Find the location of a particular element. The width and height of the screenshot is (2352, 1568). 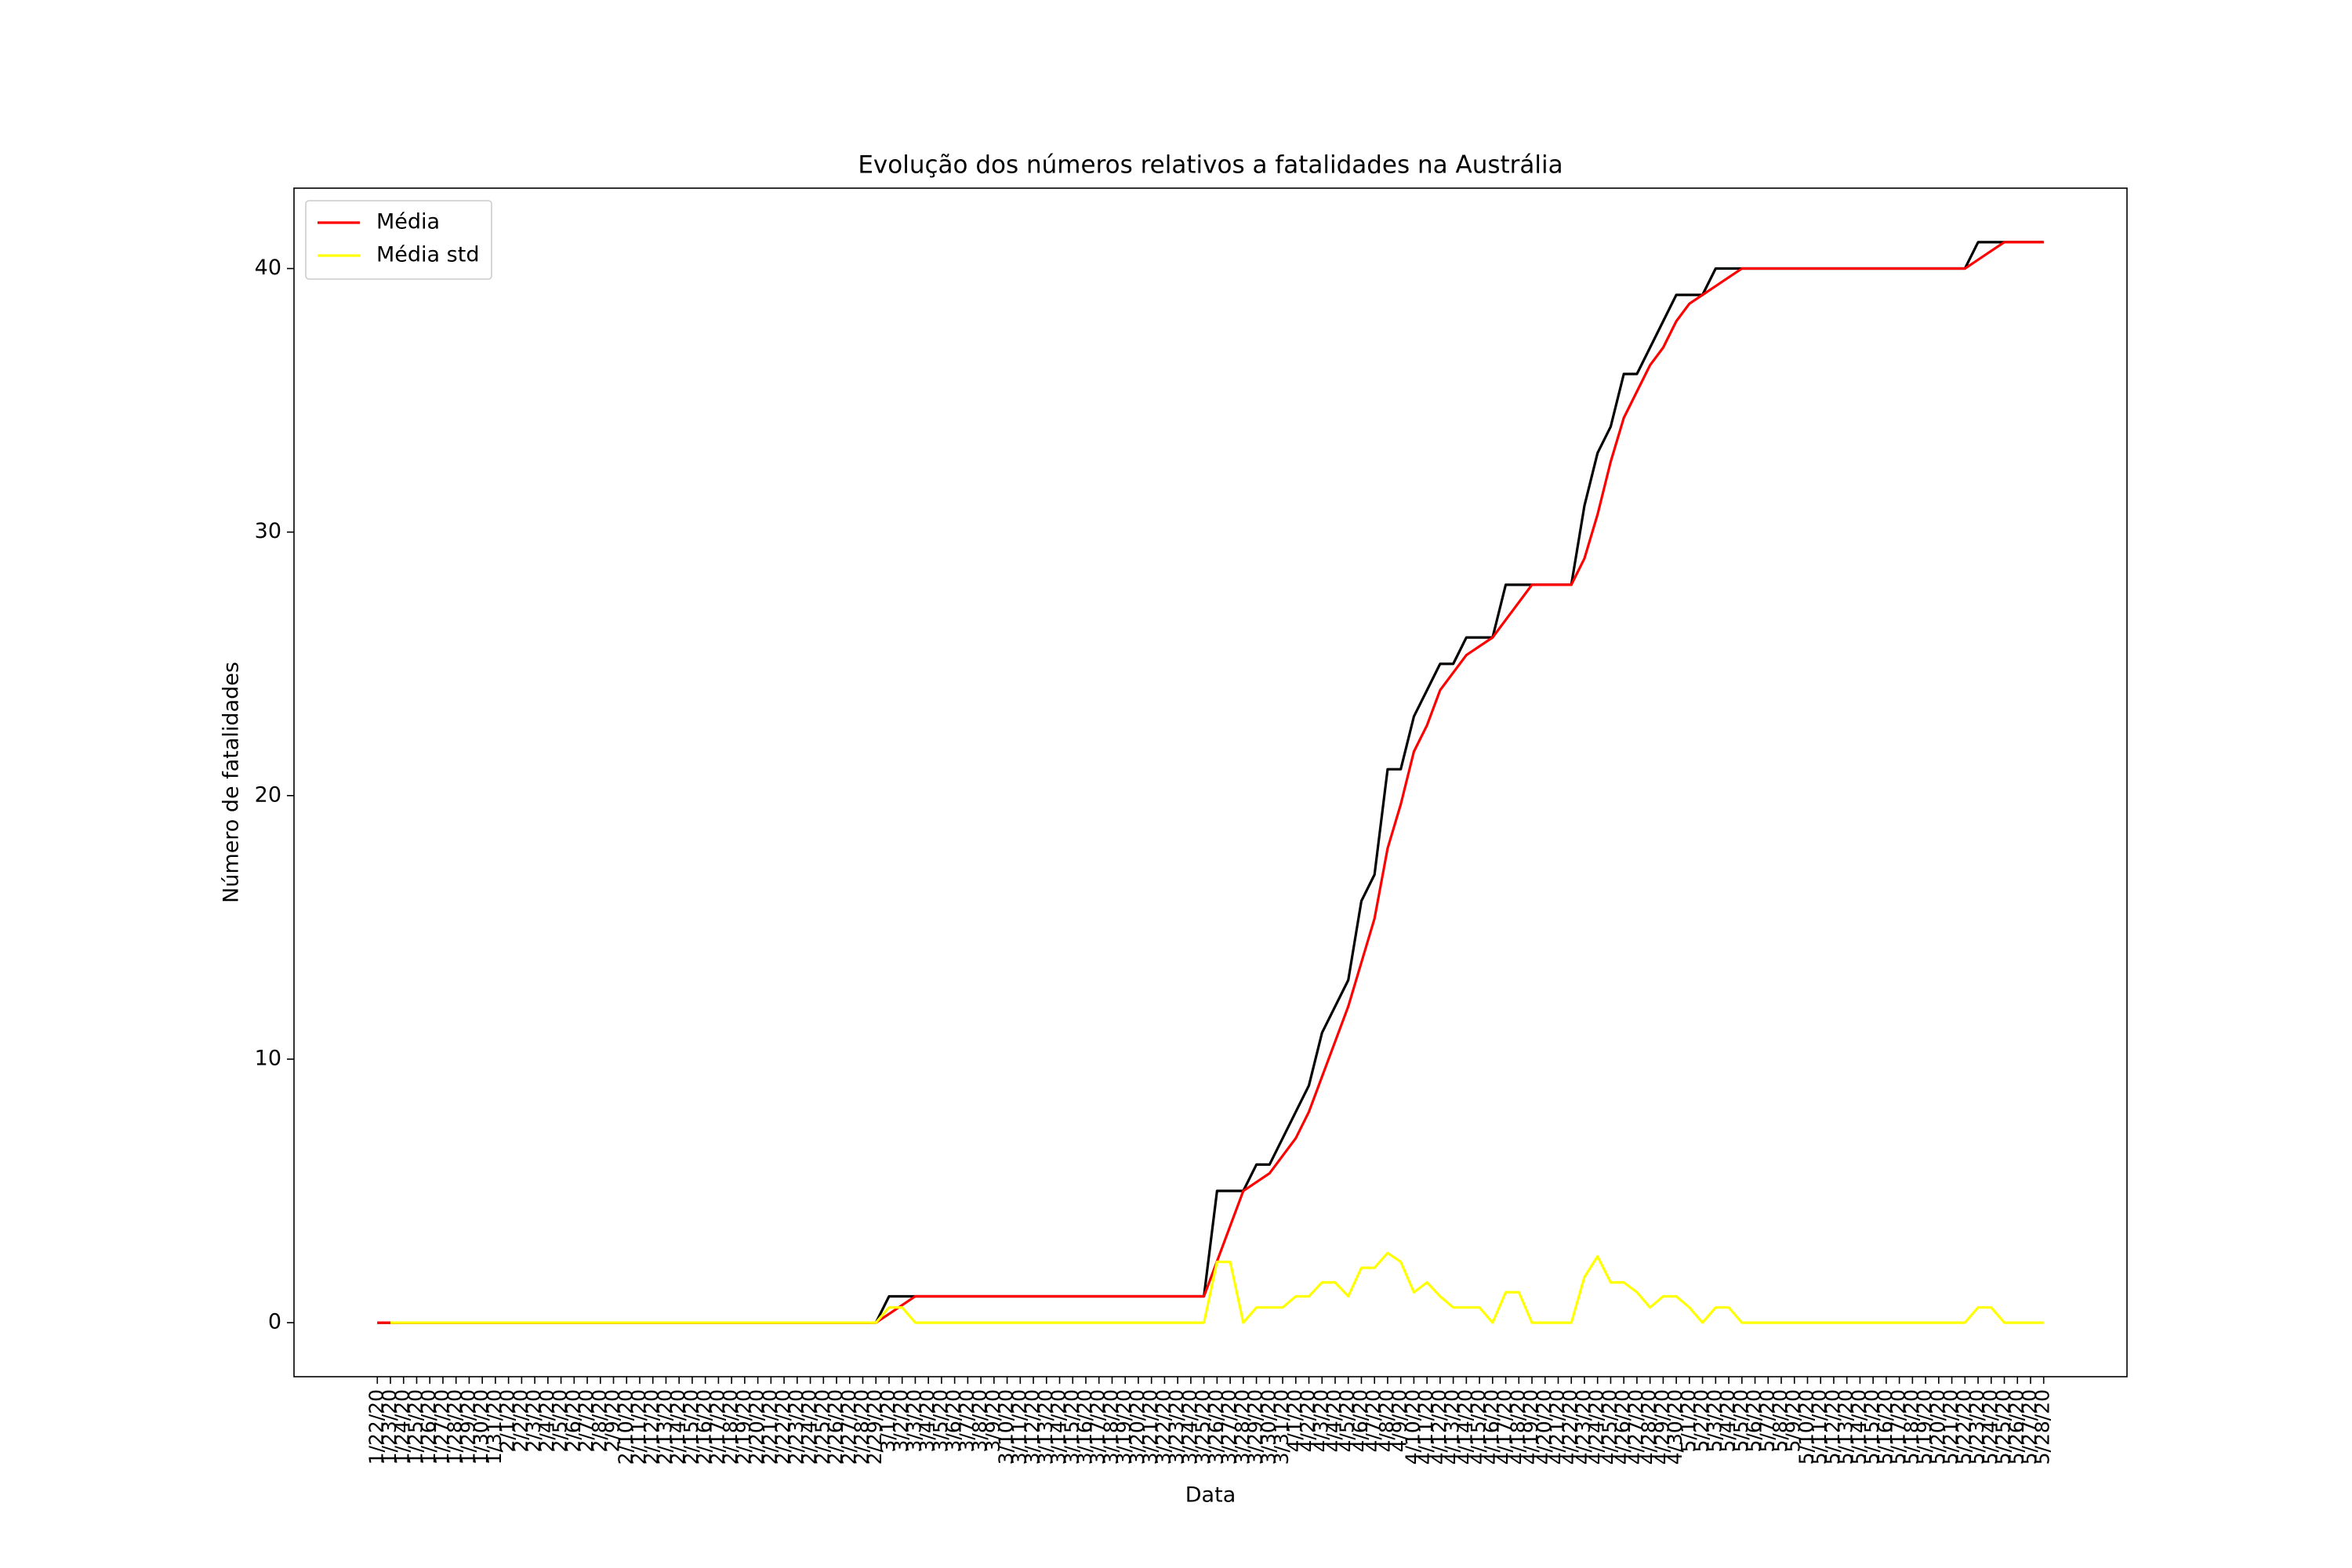

x-tick-label: 5/20/20 is located at coordinates (1938, 1427).